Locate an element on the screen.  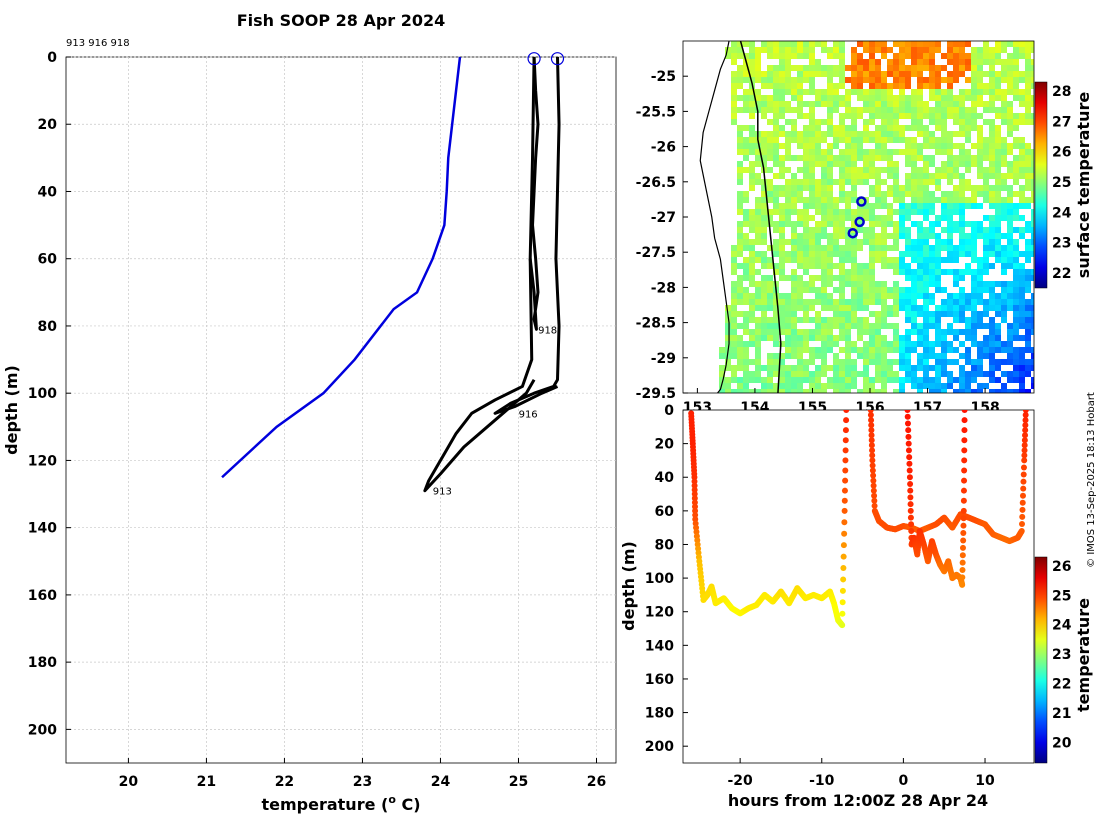
profile-y-tick-label: 140 is located at coordinates (42, 529).